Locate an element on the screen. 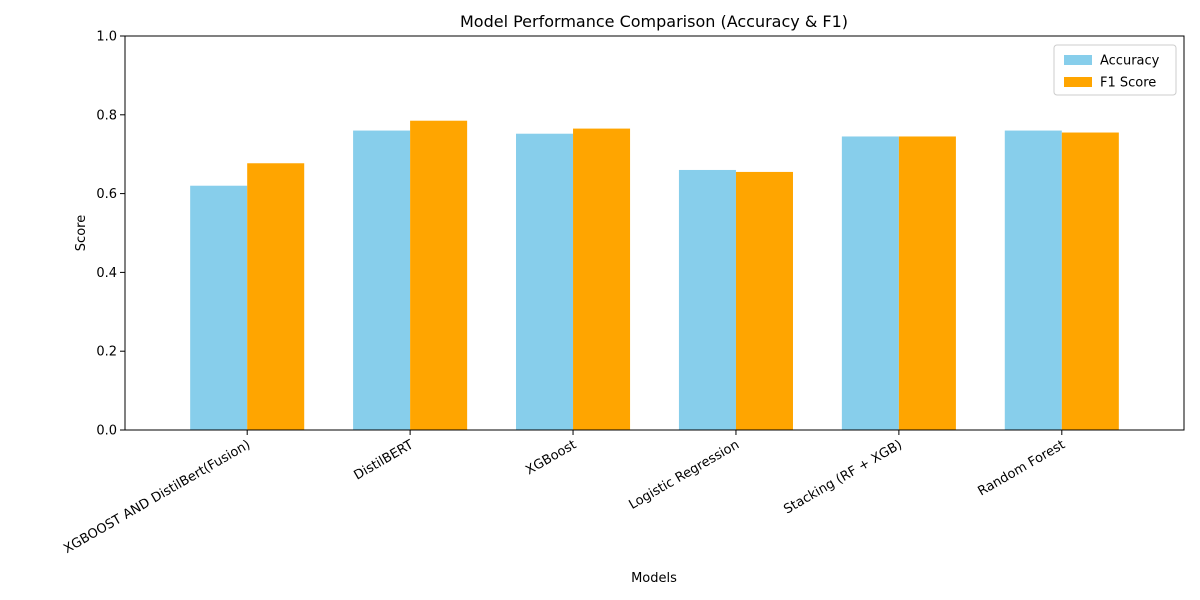 The height and width of the screenshot is (600, 1200). legend: Accuracy F1 Score is located at coordinates (1115, 70).